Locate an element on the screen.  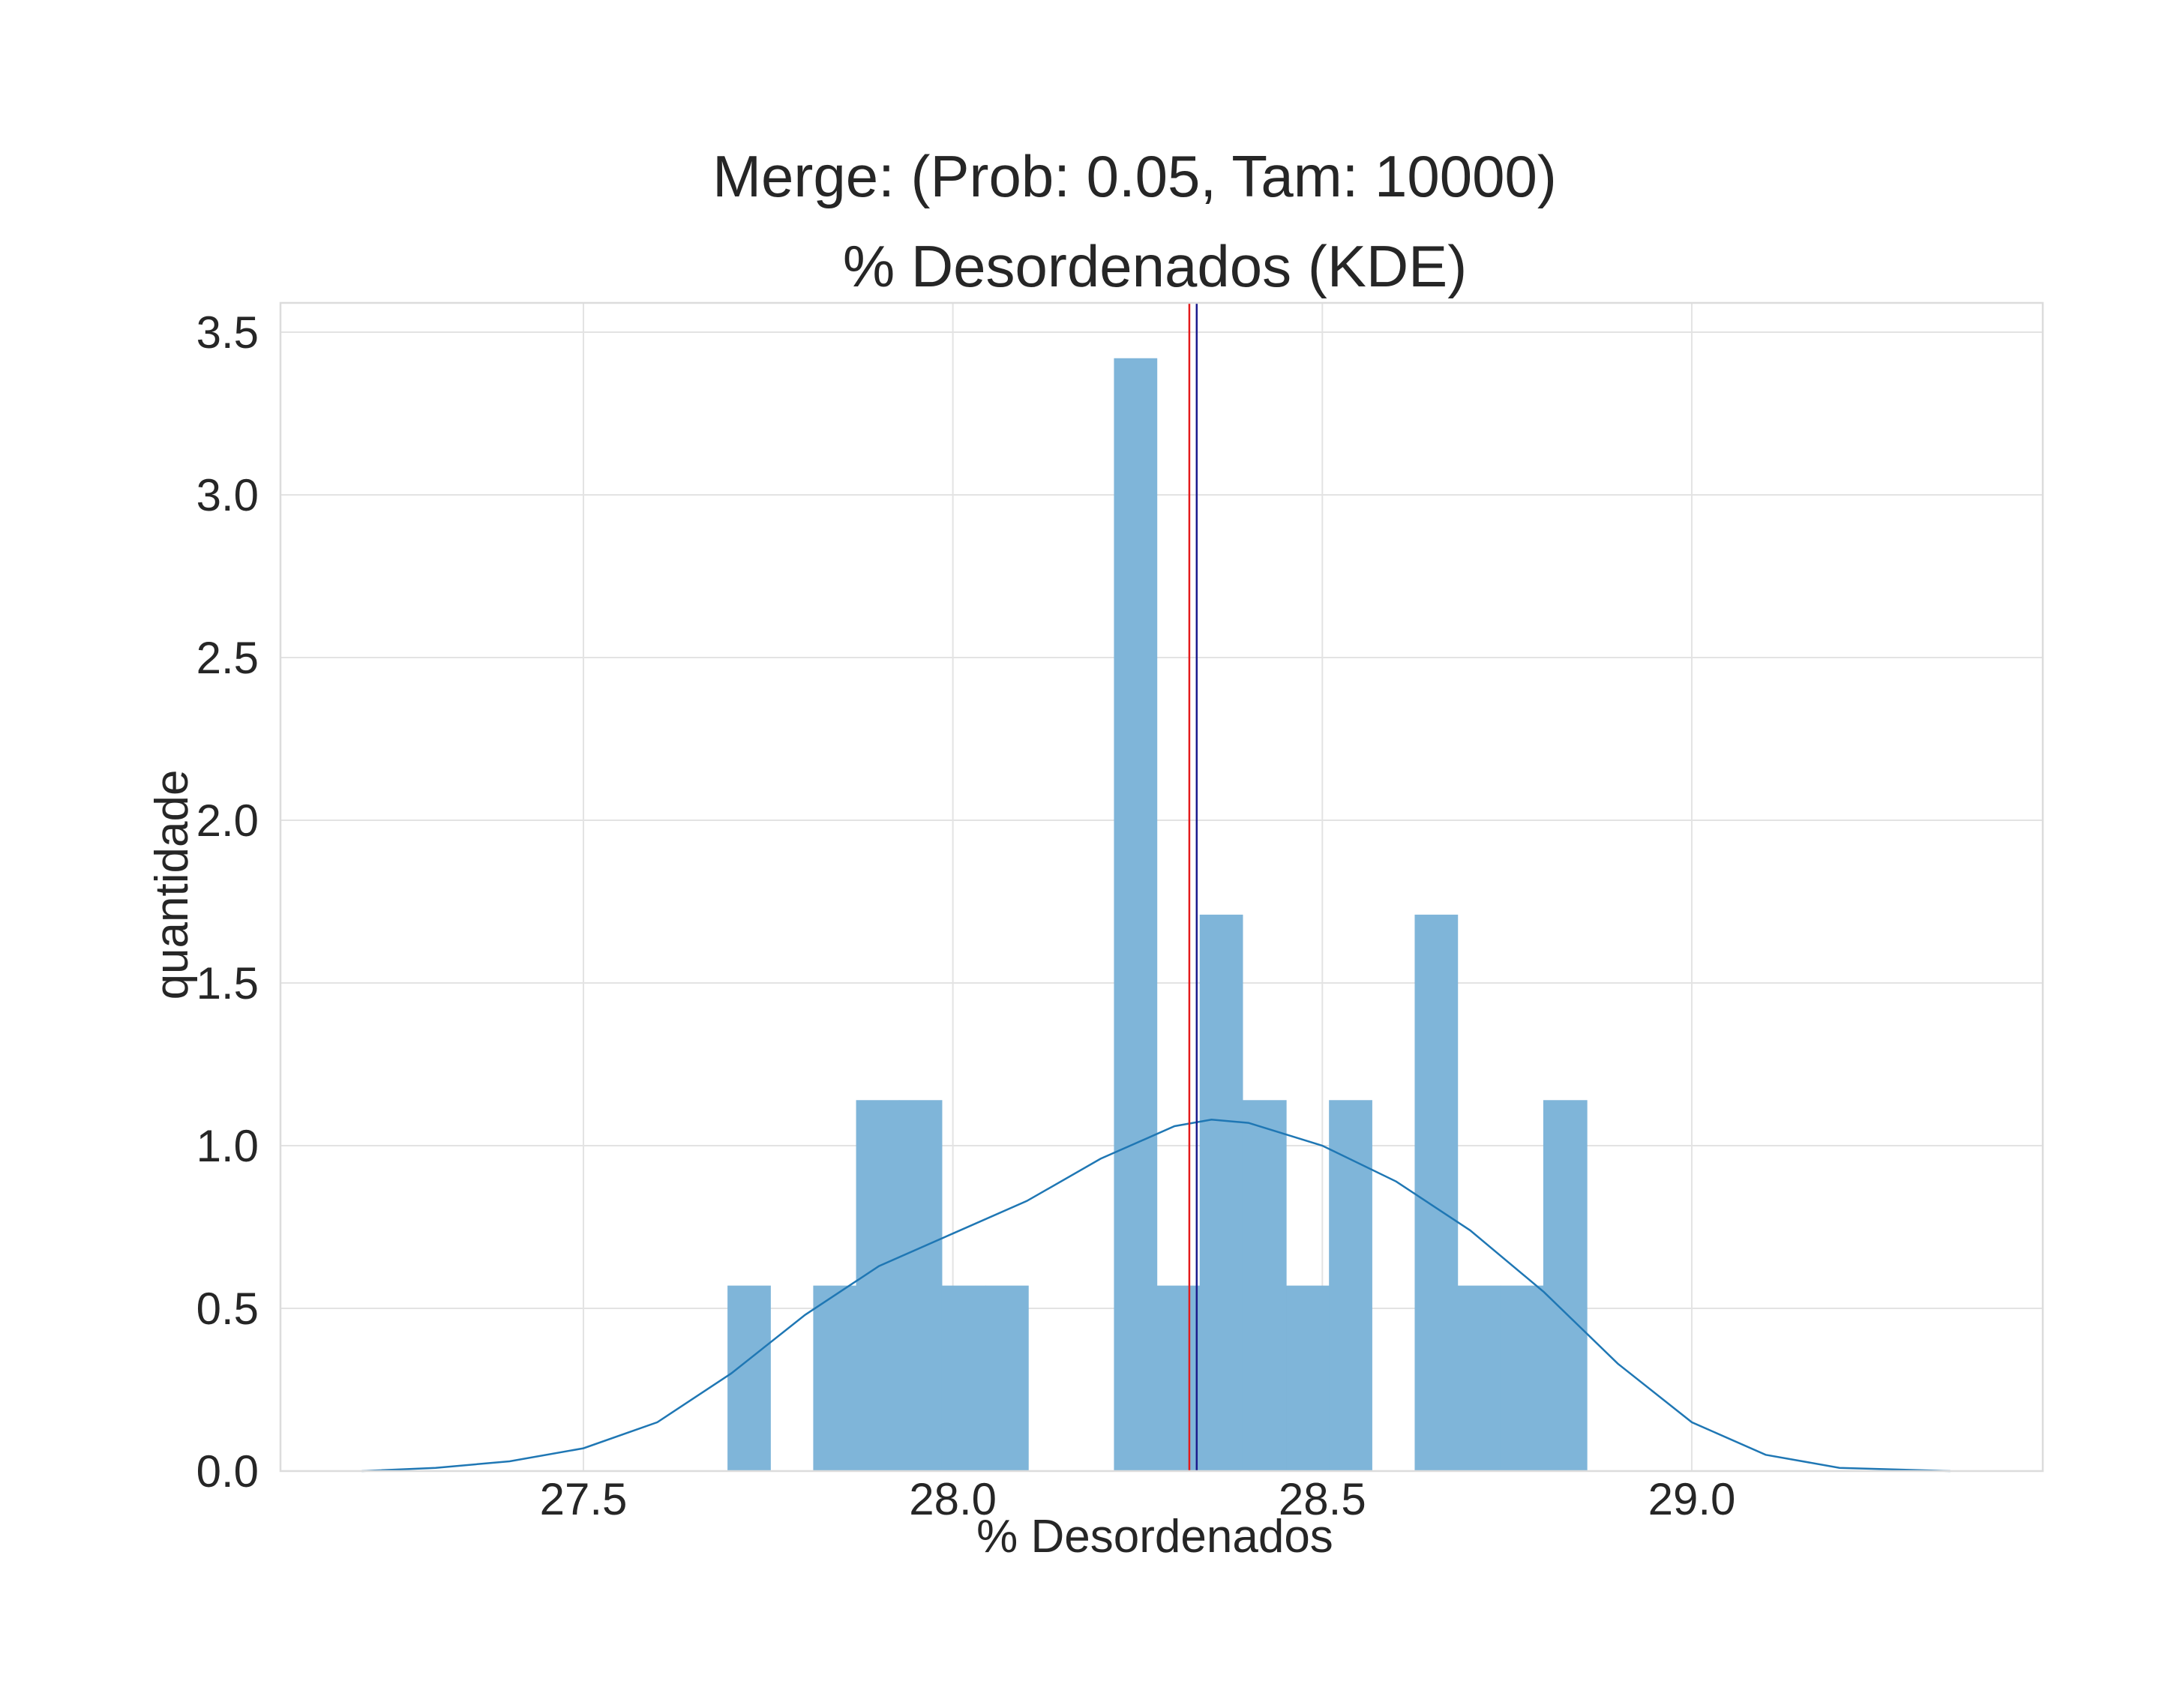
chart-title: Merge: (Prob: 0.05, Tam: 10000) is located at coordinates (1134, 176).